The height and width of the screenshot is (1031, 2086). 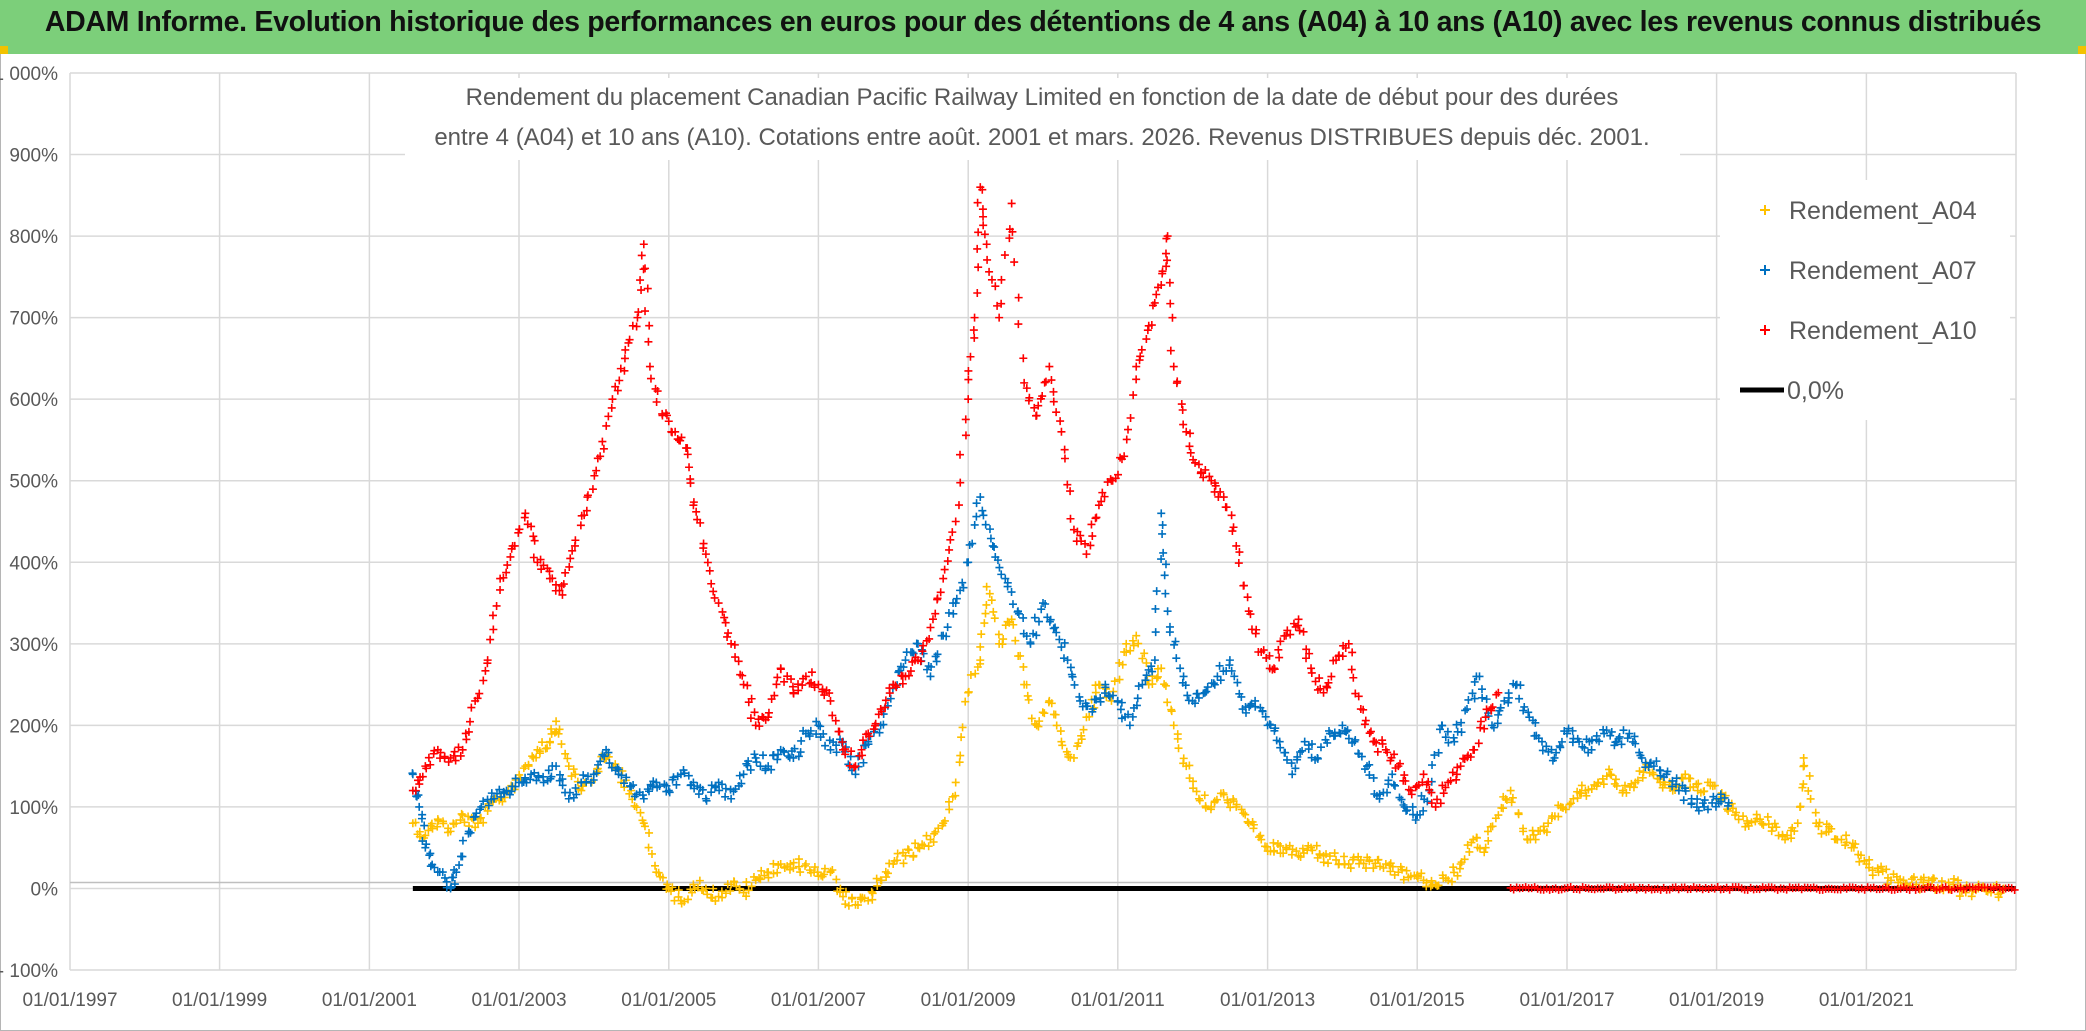 What do you see at coordinates (33, 645) in the screenshot?
I see `y-tick-label: 300%` at bounding box center [33, 645].